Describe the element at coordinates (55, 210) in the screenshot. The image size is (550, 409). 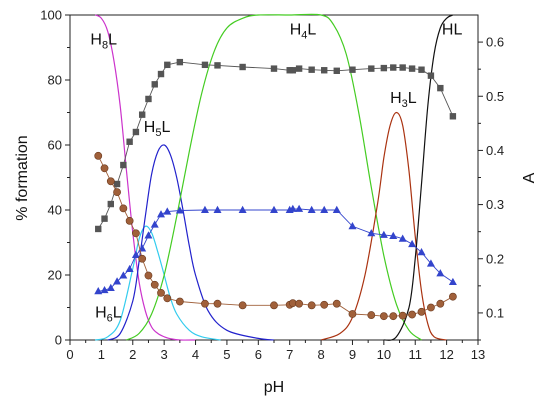
I see `y-left-tick-label: 40` at that location.